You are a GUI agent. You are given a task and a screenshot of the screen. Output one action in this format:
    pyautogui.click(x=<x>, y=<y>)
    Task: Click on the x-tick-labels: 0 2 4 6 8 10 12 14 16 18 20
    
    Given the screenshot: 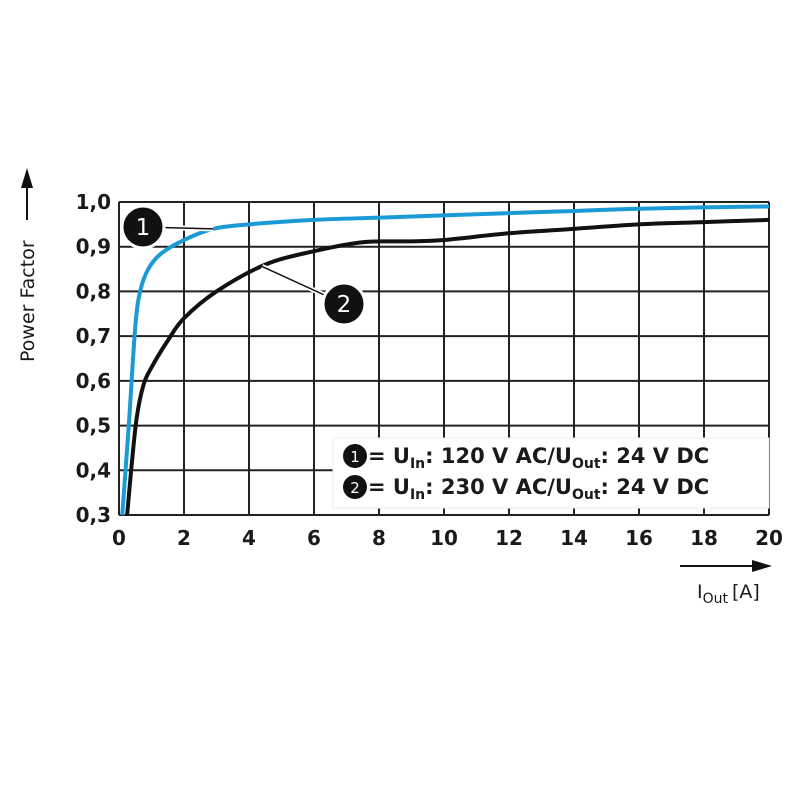 What is the action you would take?
    pyautogui.click(x=447, y=538)
    